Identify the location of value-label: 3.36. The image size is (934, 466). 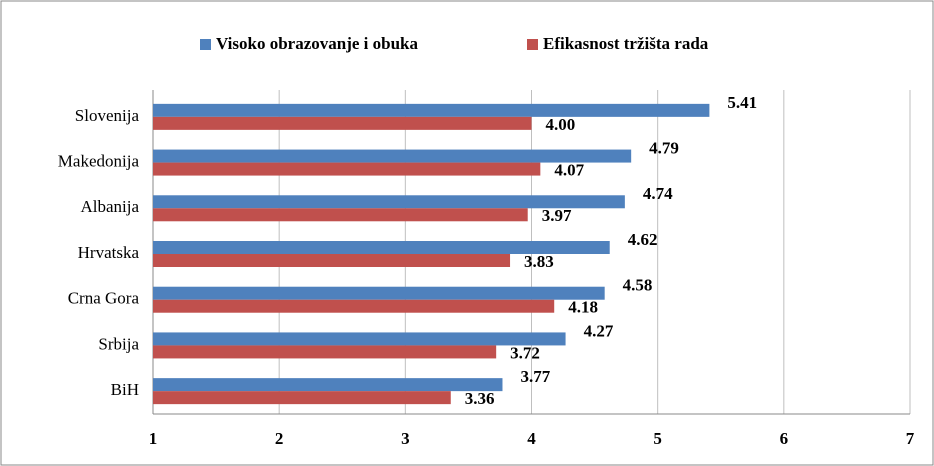
(480, 398).